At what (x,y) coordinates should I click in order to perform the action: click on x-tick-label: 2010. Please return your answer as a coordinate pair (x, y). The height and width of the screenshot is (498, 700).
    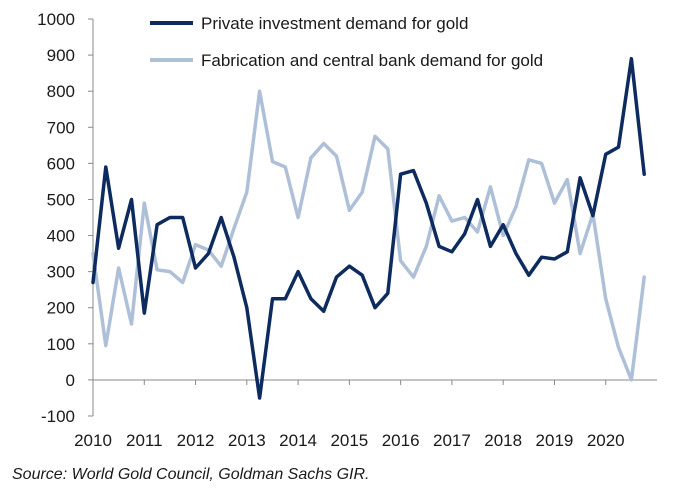
    Looking at the image, I should click on (93, 440).